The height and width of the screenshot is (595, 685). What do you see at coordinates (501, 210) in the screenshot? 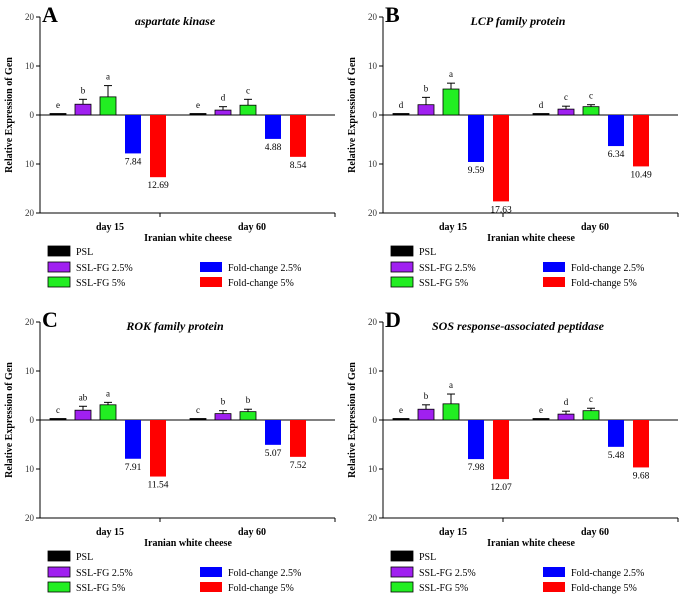
I see `data-label: 17.63` at bounding box center [501, 210].